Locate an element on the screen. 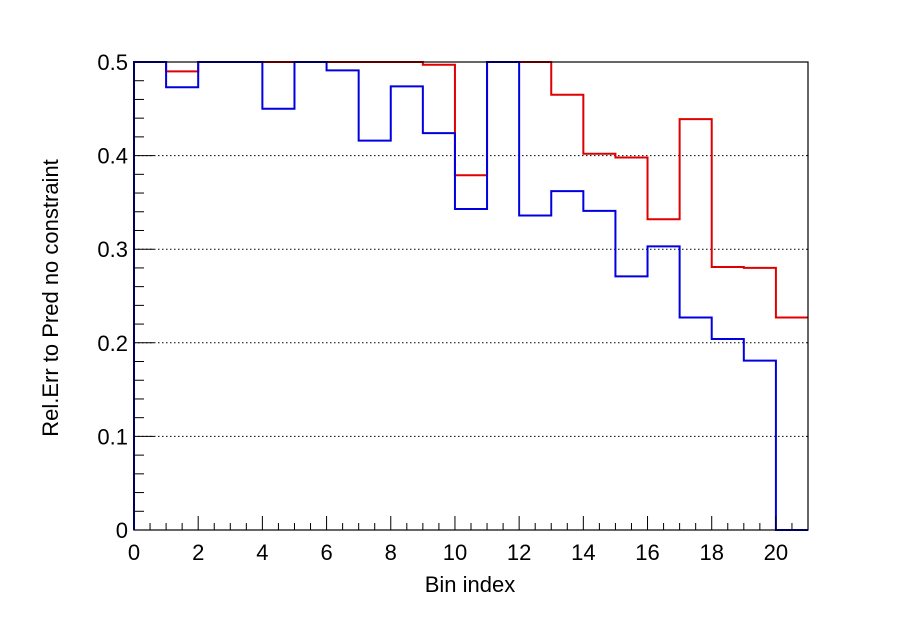 The width and height of the screenshot is (898, 625). x-tick-label: 6 is located at coordinates (326, 552).